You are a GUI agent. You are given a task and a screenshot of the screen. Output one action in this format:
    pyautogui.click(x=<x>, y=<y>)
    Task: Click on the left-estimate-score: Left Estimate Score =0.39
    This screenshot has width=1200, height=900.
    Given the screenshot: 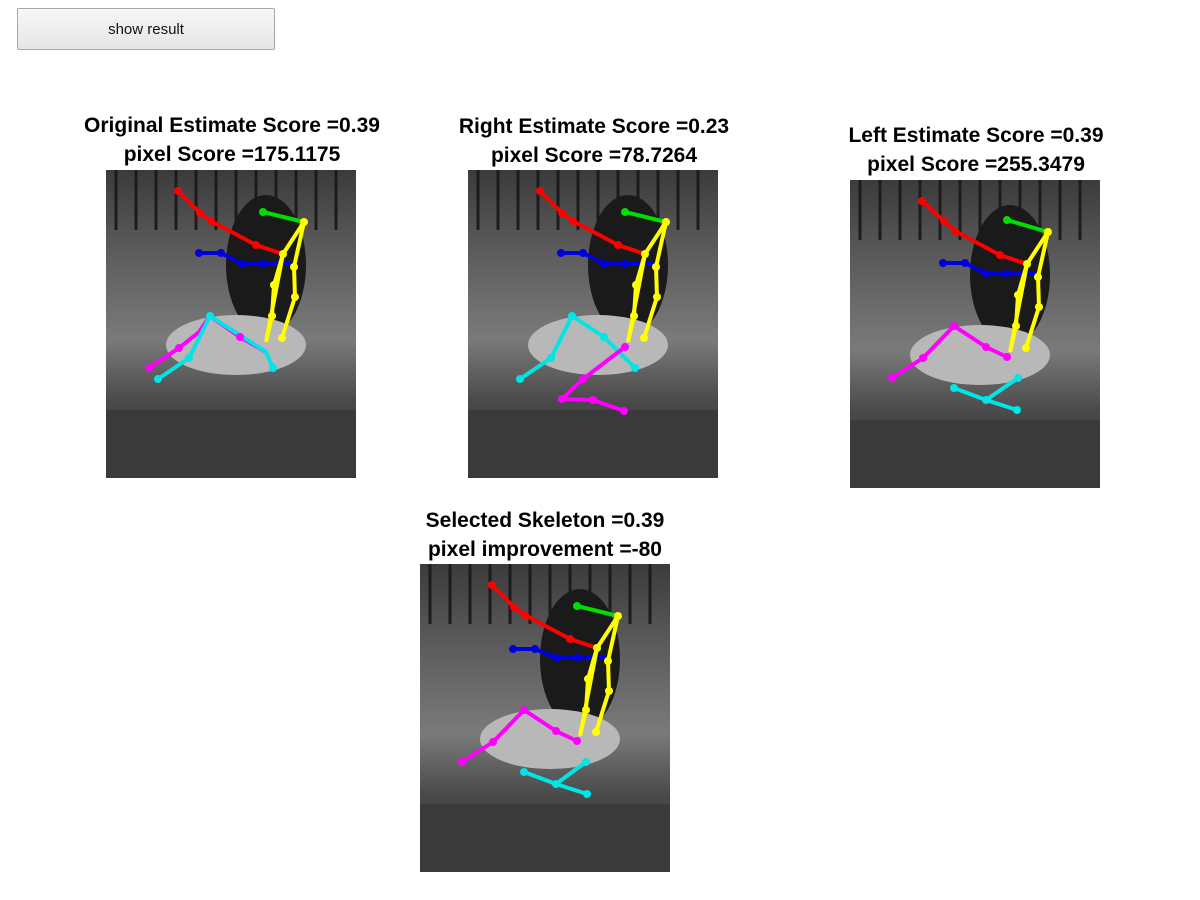 What is the action you would take?
    pyautogui.click(x=976, y=135)
    